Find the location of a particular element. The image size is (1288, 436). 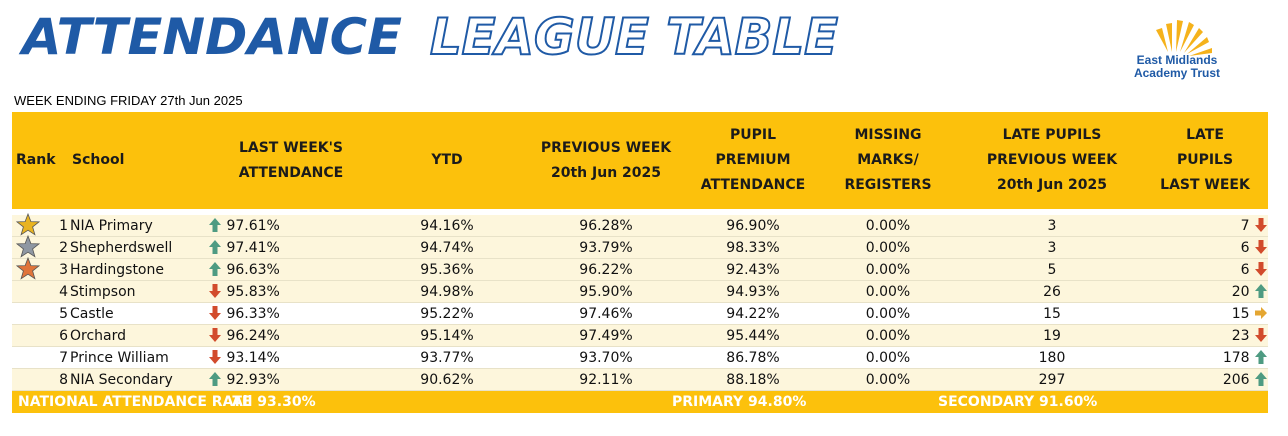

rank-cell: 7 is located at coordinates (40, 357).